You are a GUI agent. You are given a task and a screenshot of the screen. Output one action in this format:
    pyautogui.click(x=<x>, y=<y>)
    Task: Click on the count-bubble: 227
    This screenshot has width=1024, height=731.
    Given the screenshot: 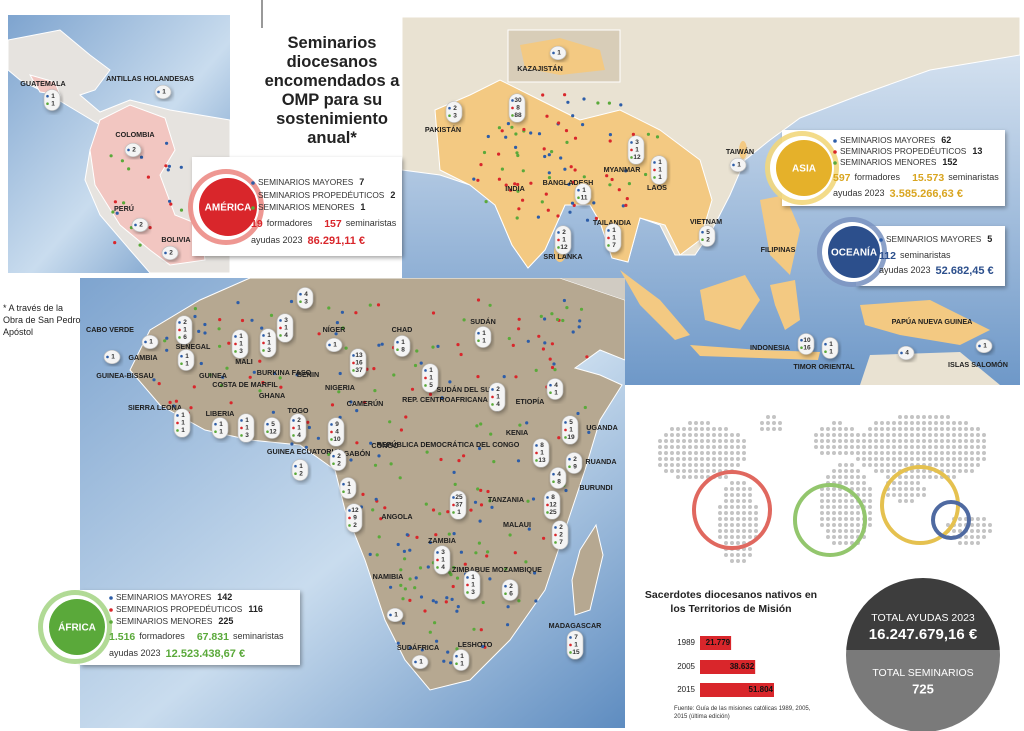 What is the action you would take?
    pyautogui.click(x=560, y=535)
    